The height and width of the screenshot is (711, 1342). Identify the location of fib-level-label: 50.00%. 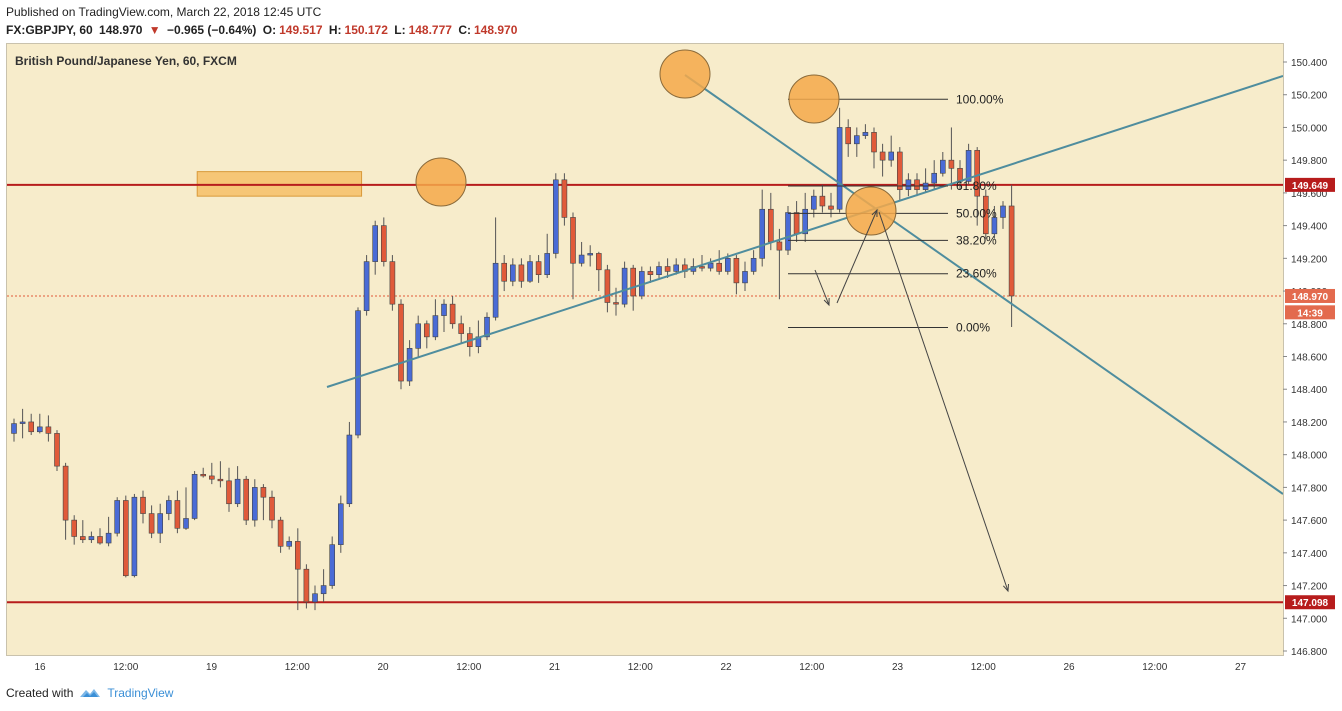
(976, 213).